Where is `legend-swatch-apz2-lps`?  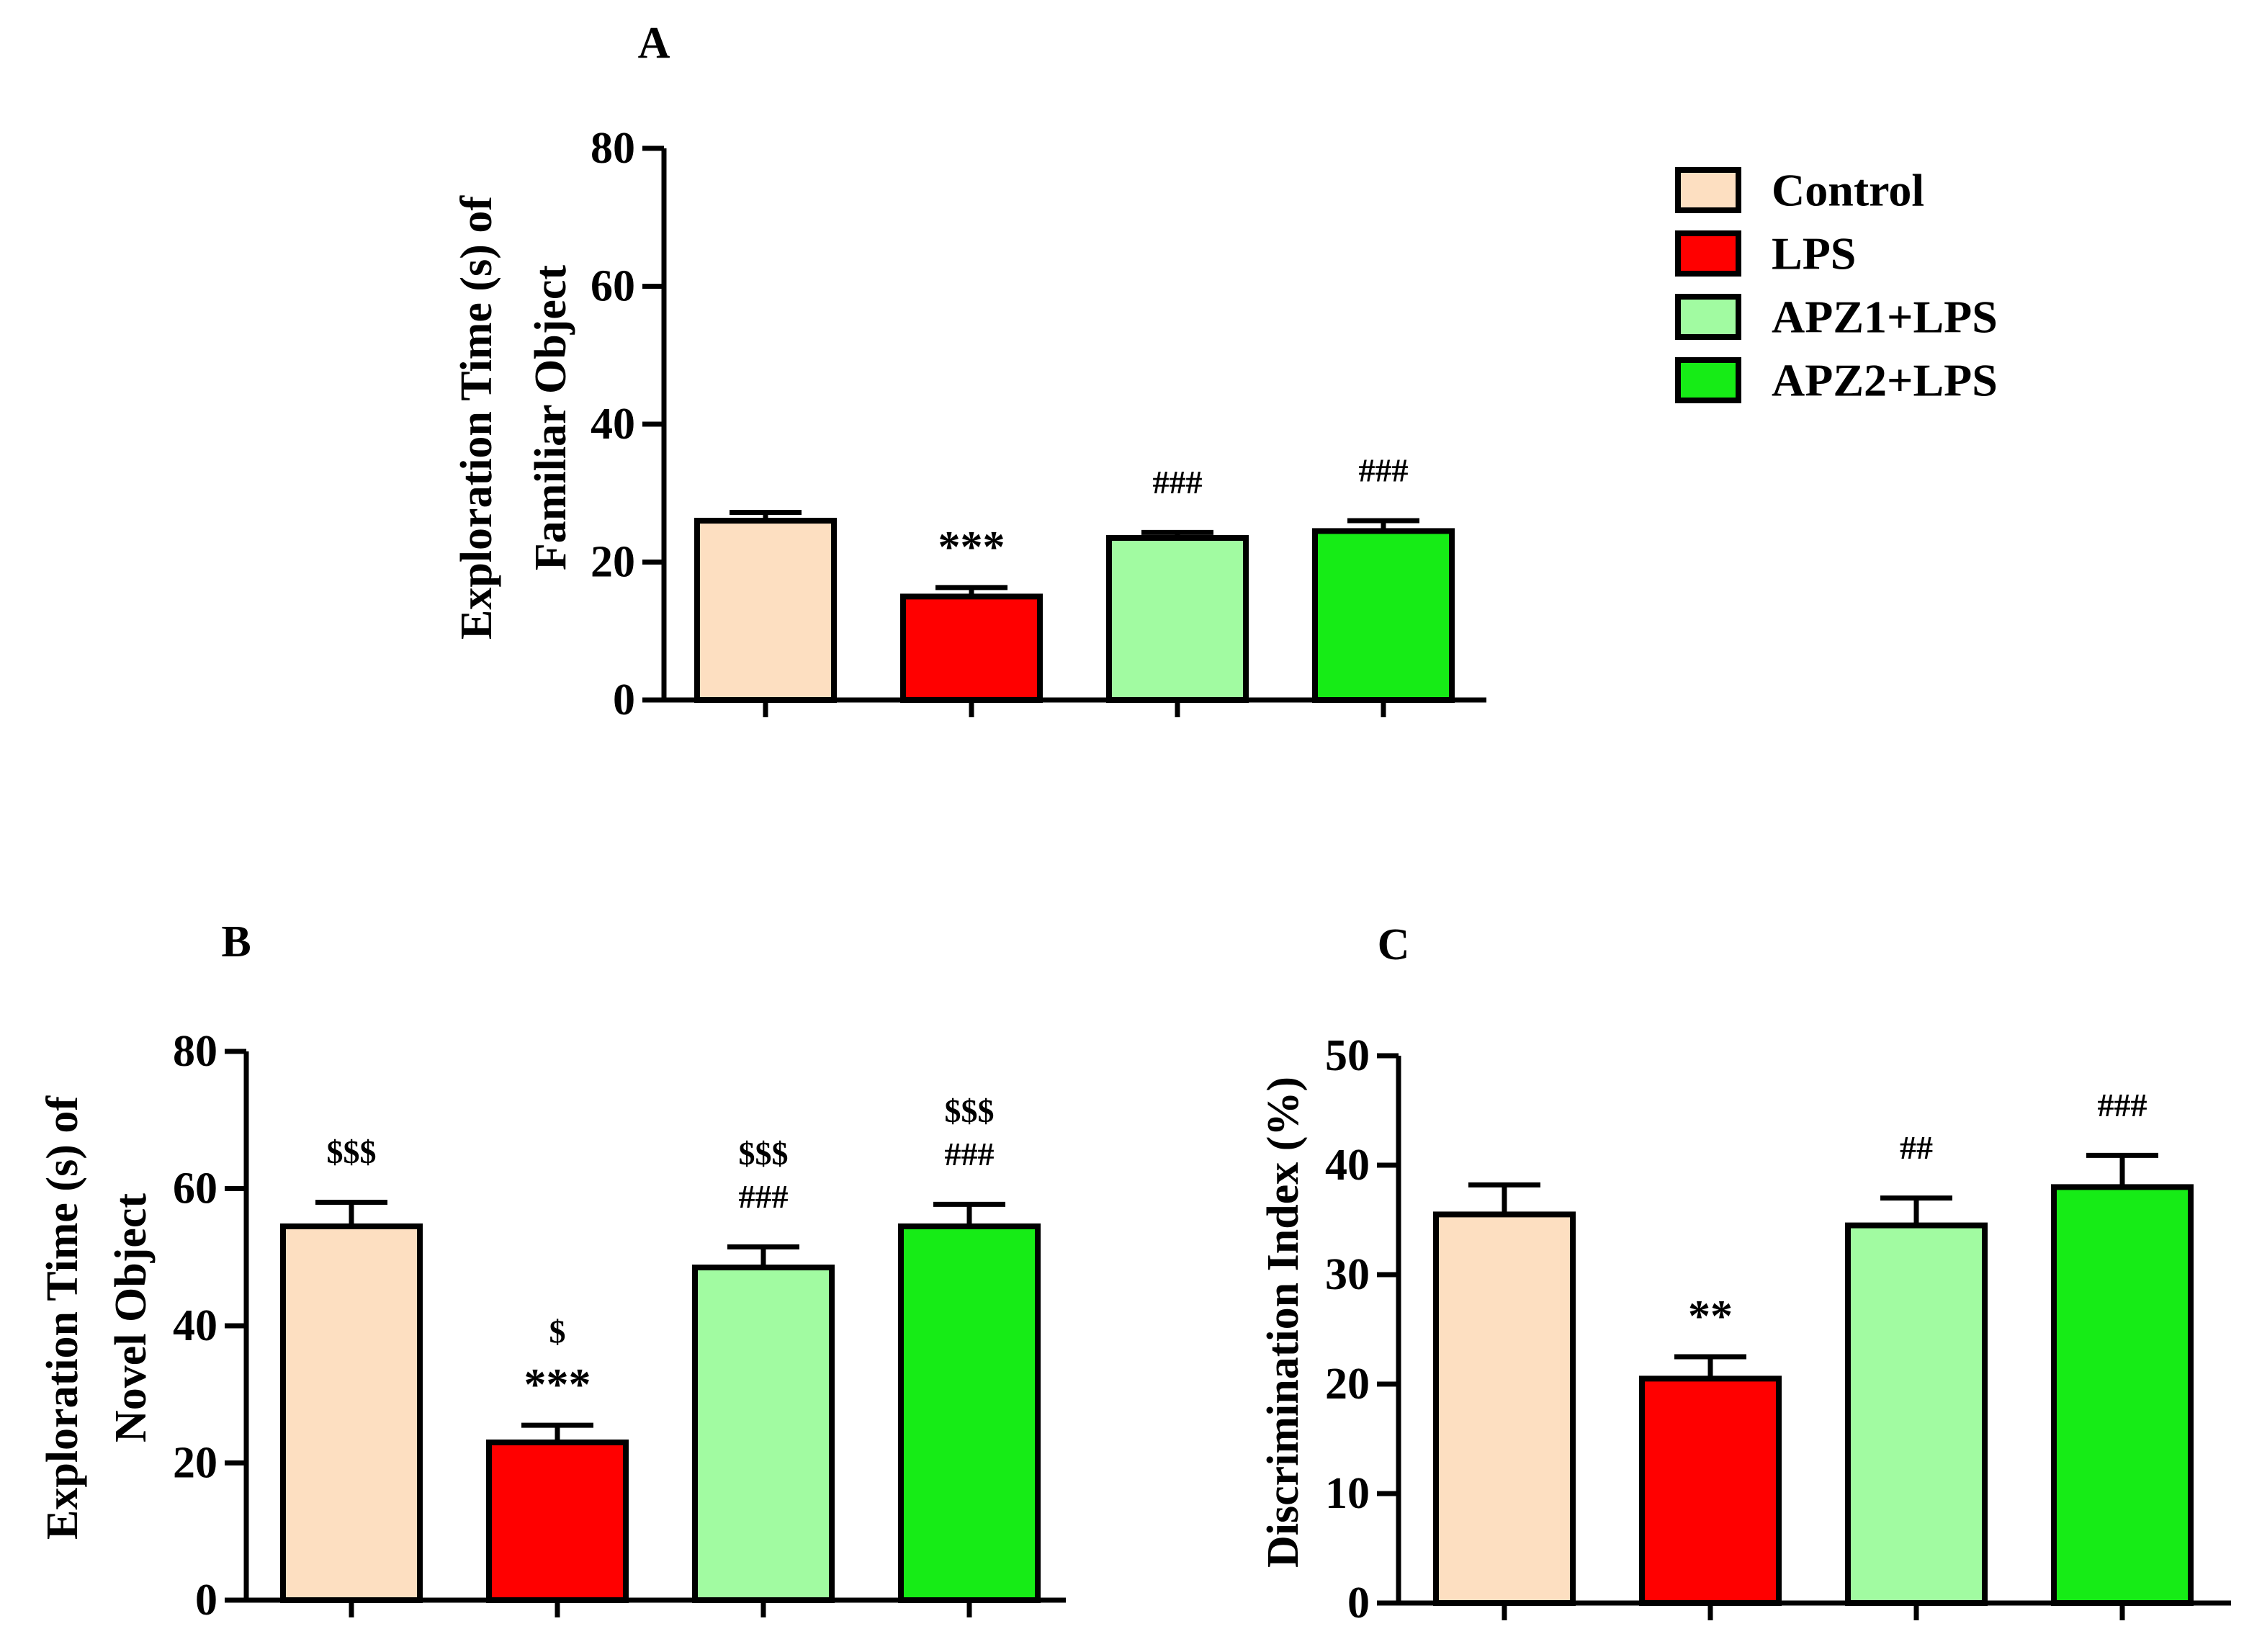
legend-swatch-apz2-lps is located at coordinates (1708, 380).